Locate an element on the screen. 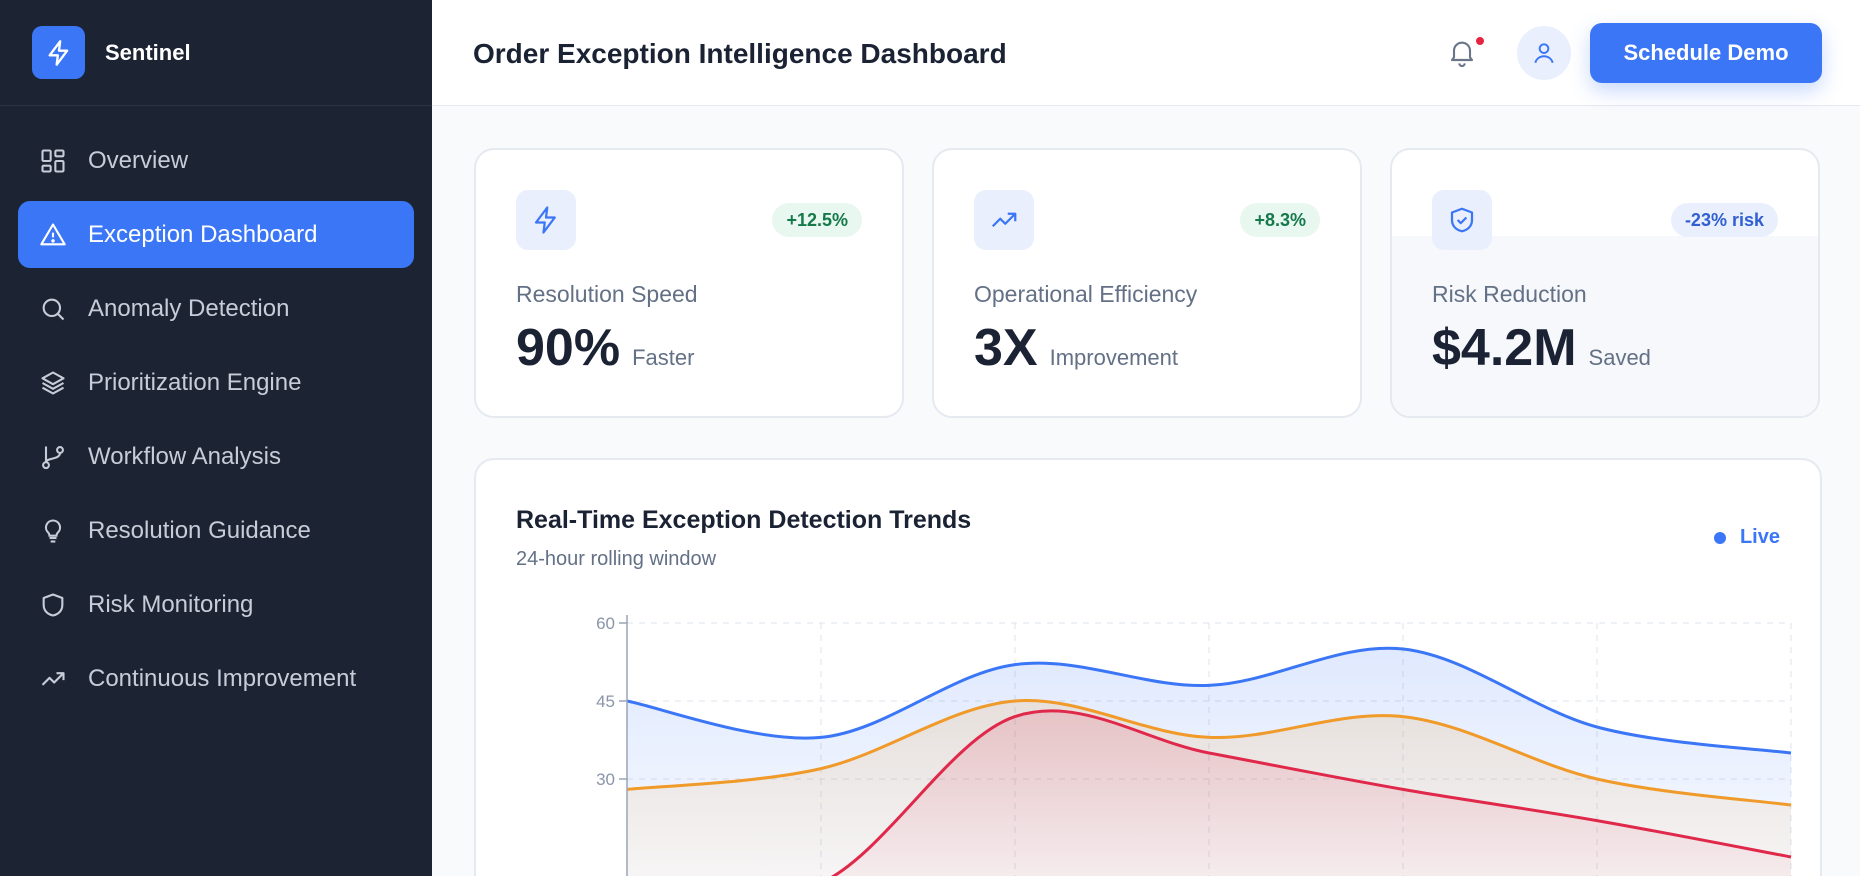 The width and height of the screenshot is (1860, 876). y-tick-label: 45 is located at coordinates (605, 701).